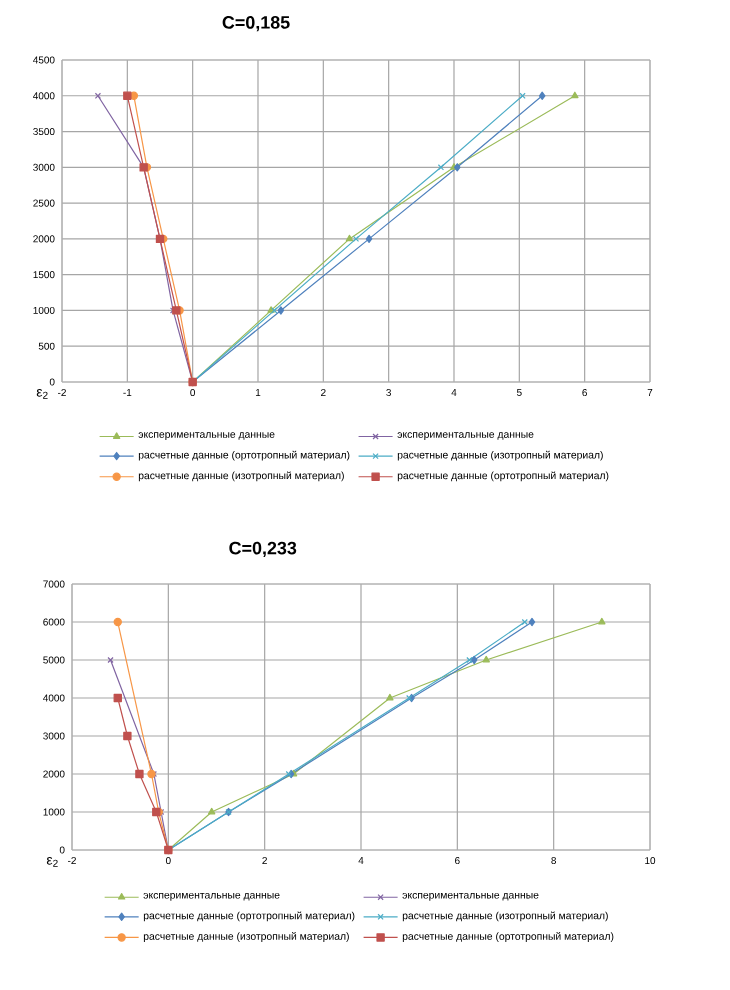 The image size is (730, 990). I want to click on chart-title: C=0,233, so click(263, 549).